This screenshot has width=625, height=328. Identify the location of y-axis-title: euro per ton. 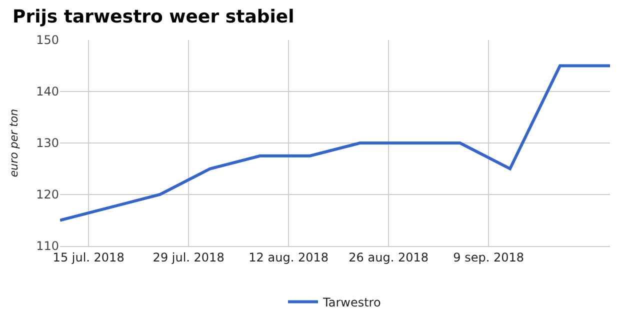
(14, 143).